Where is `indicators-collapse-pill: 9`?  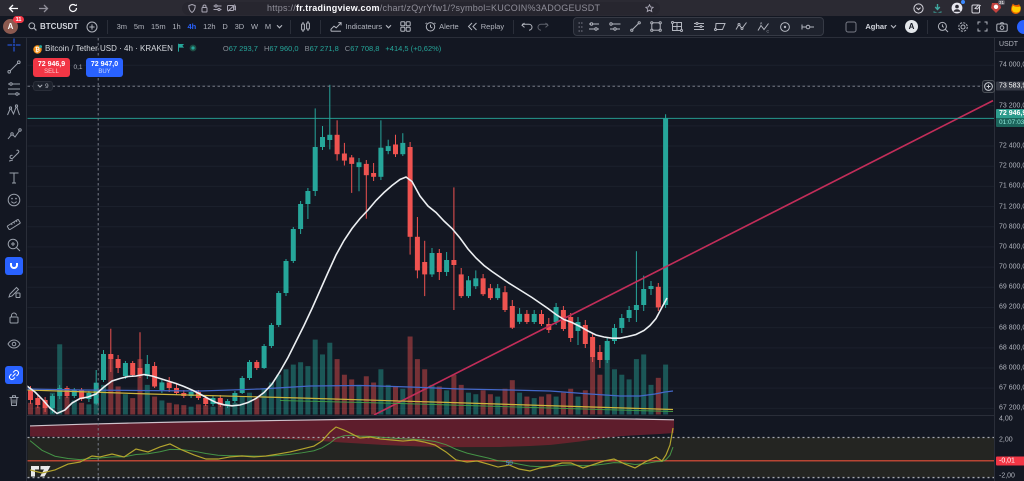 indicators-collapse-pill: 9 is located at coordinates (43, 86).